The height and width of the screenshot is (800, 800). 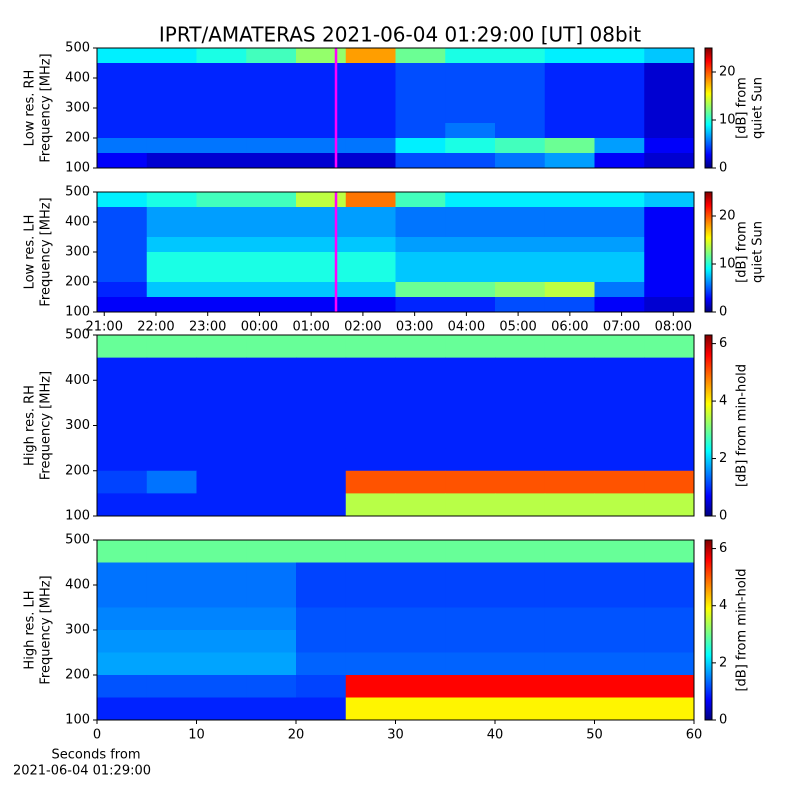 I want to click on x-tick-label: 40, so click(x=495, y=735).